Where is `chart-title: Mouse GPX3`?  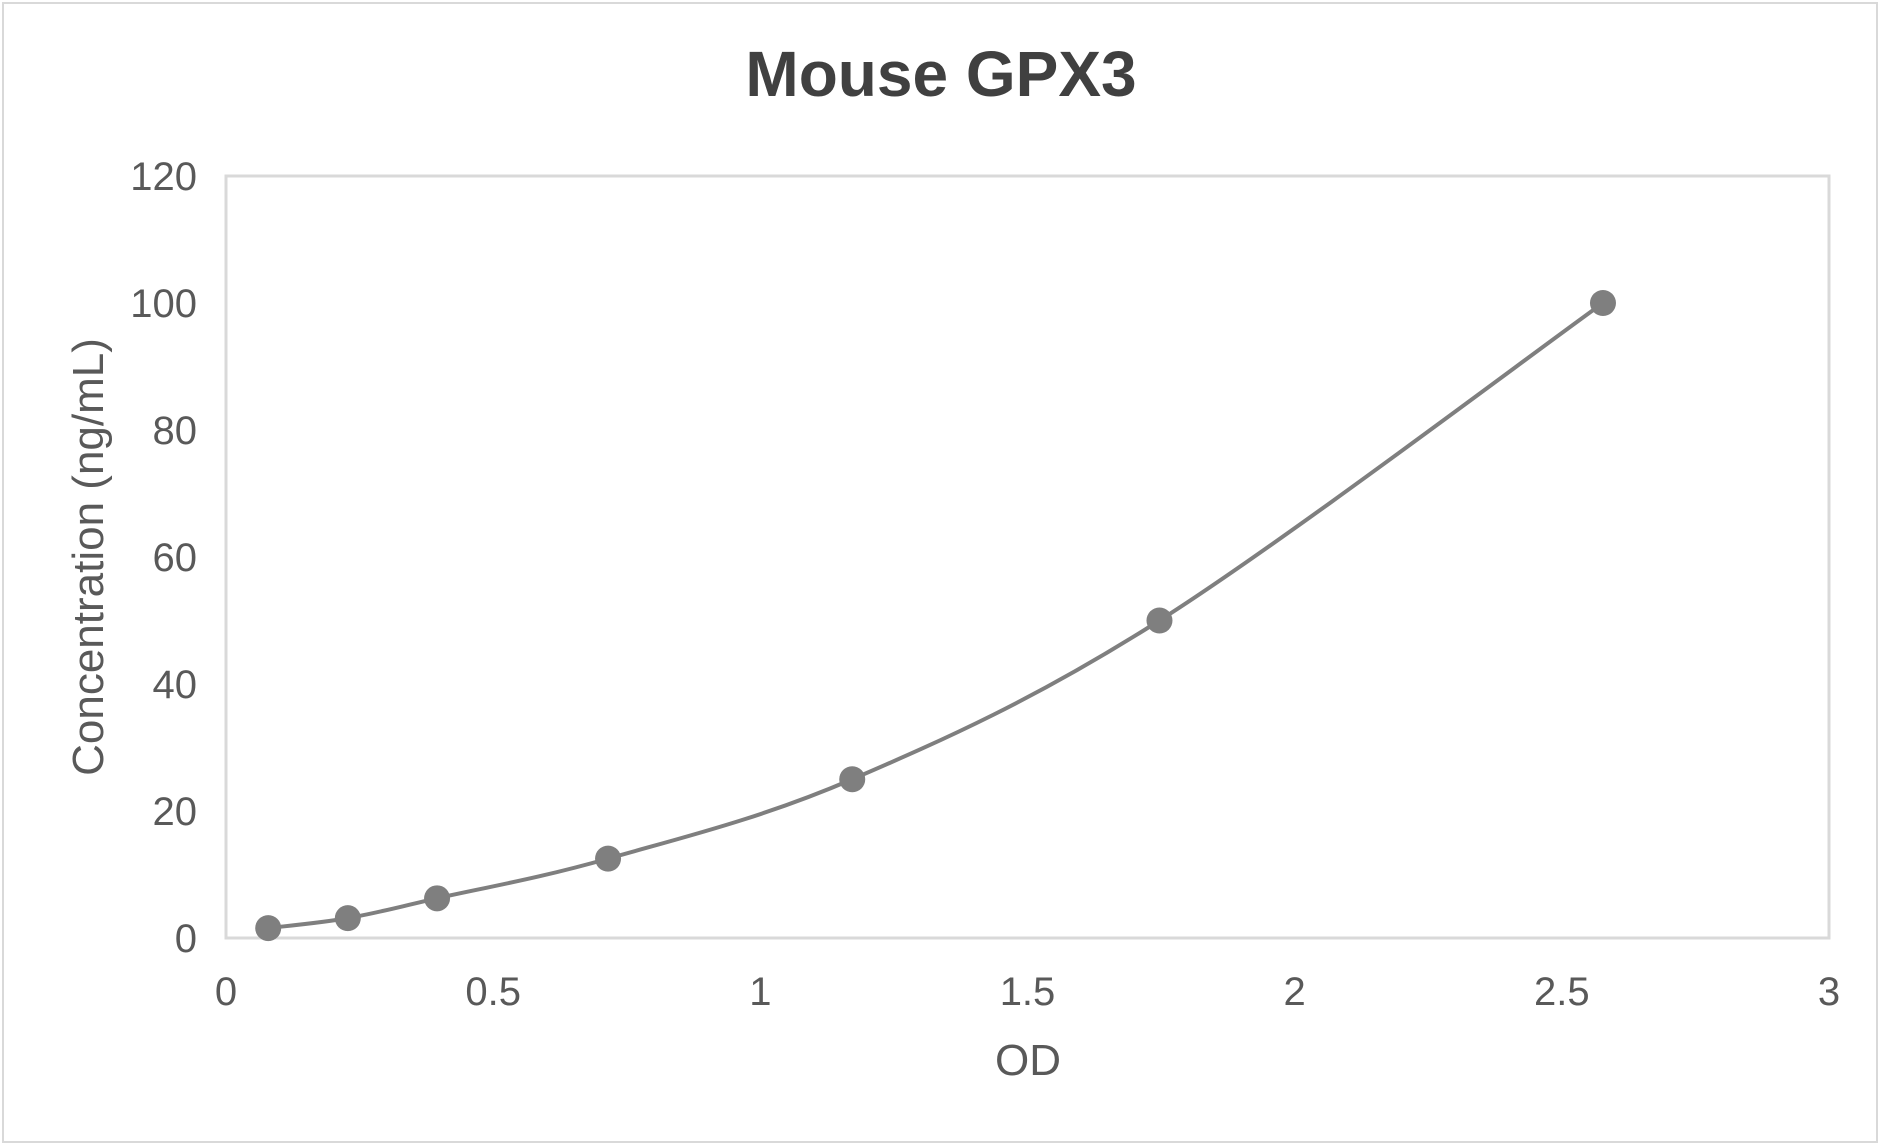
chart-title: Mouse GPX3 is located at coordinates (940, 74).